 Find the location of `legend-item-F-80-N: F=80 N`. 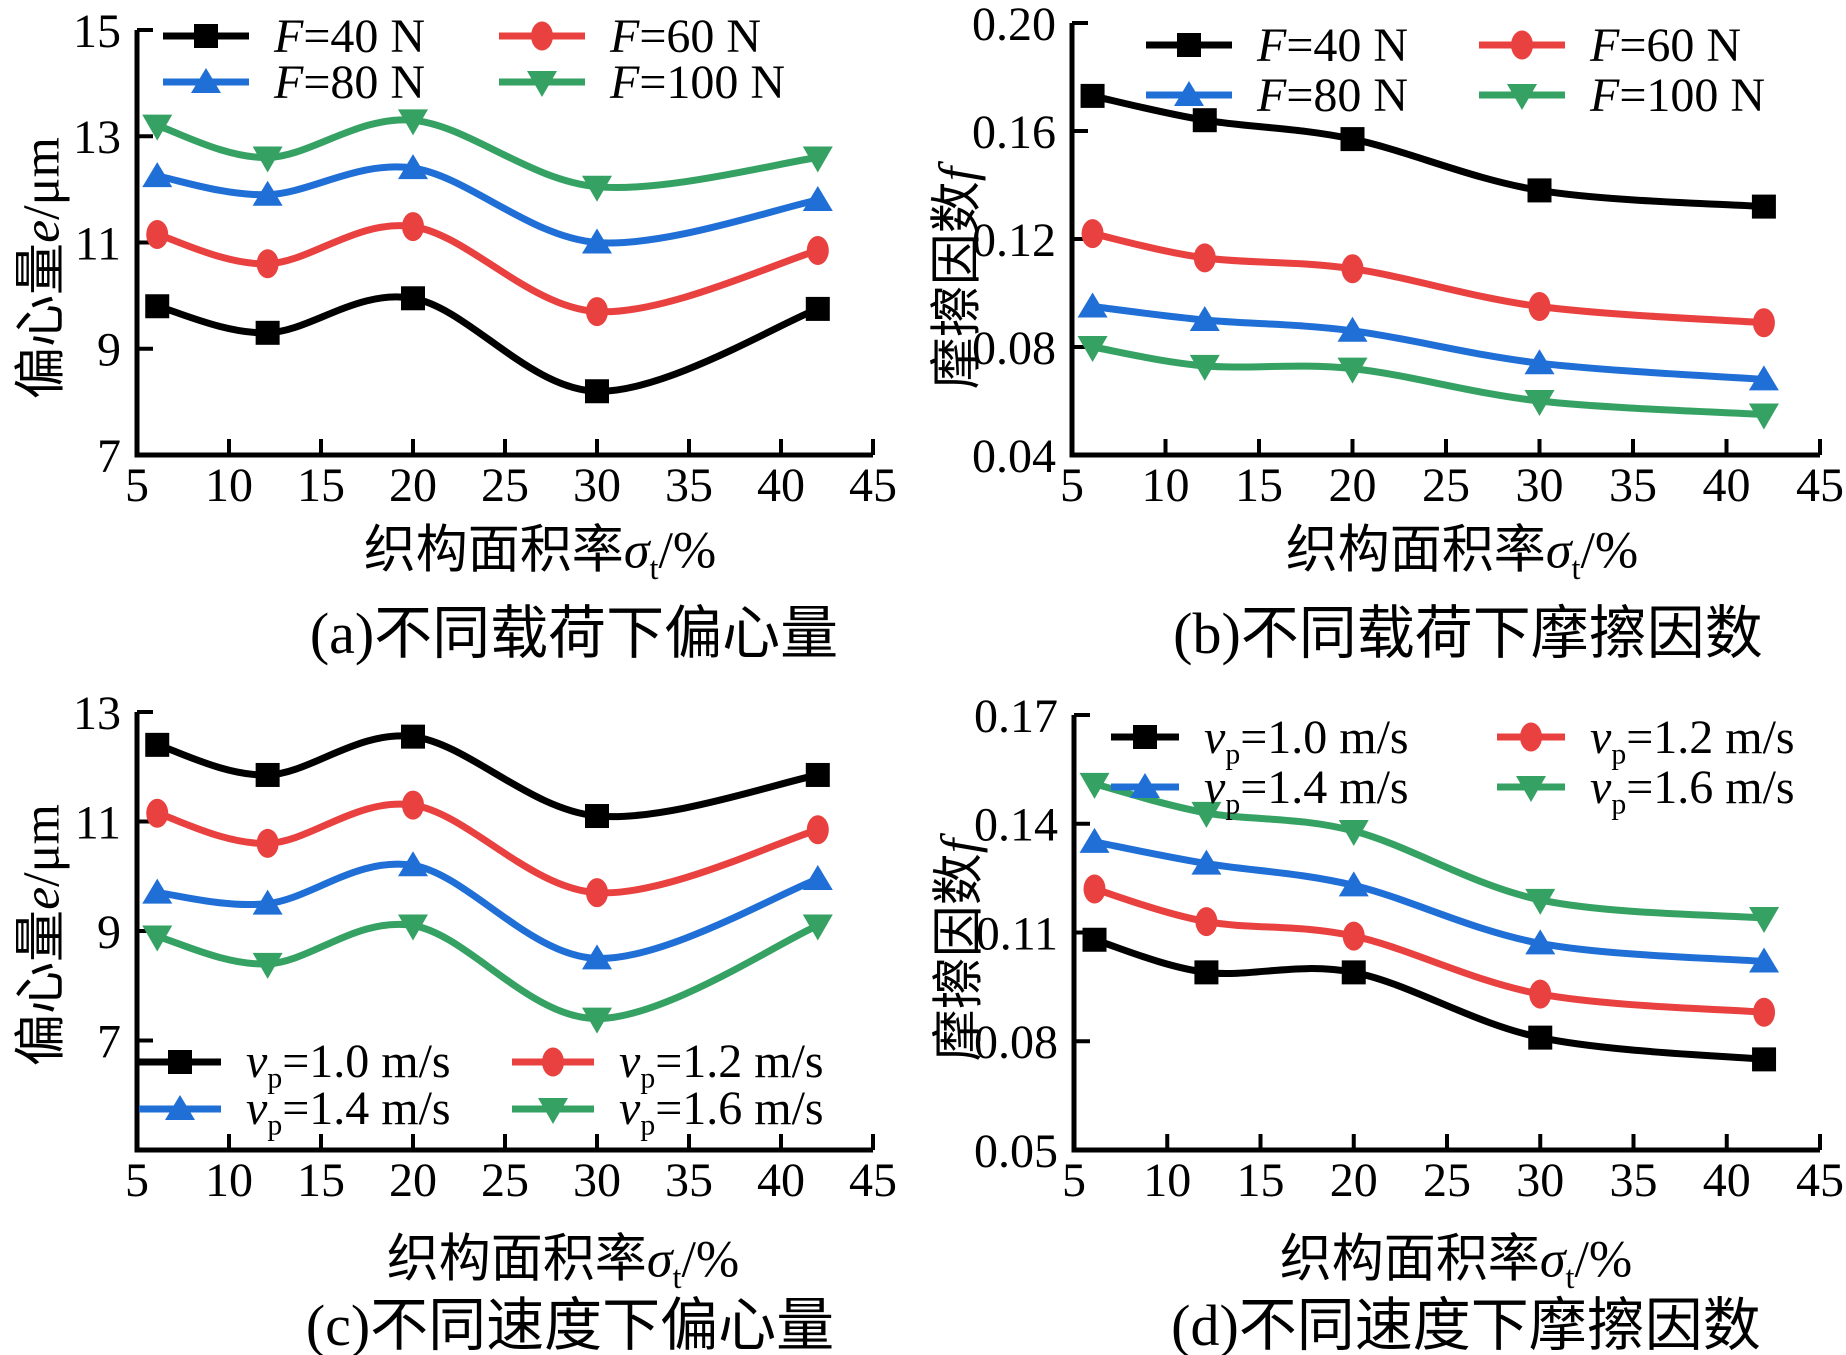

legend-item-F-80-N: F=80 N is located at coordinates (1311, 95).